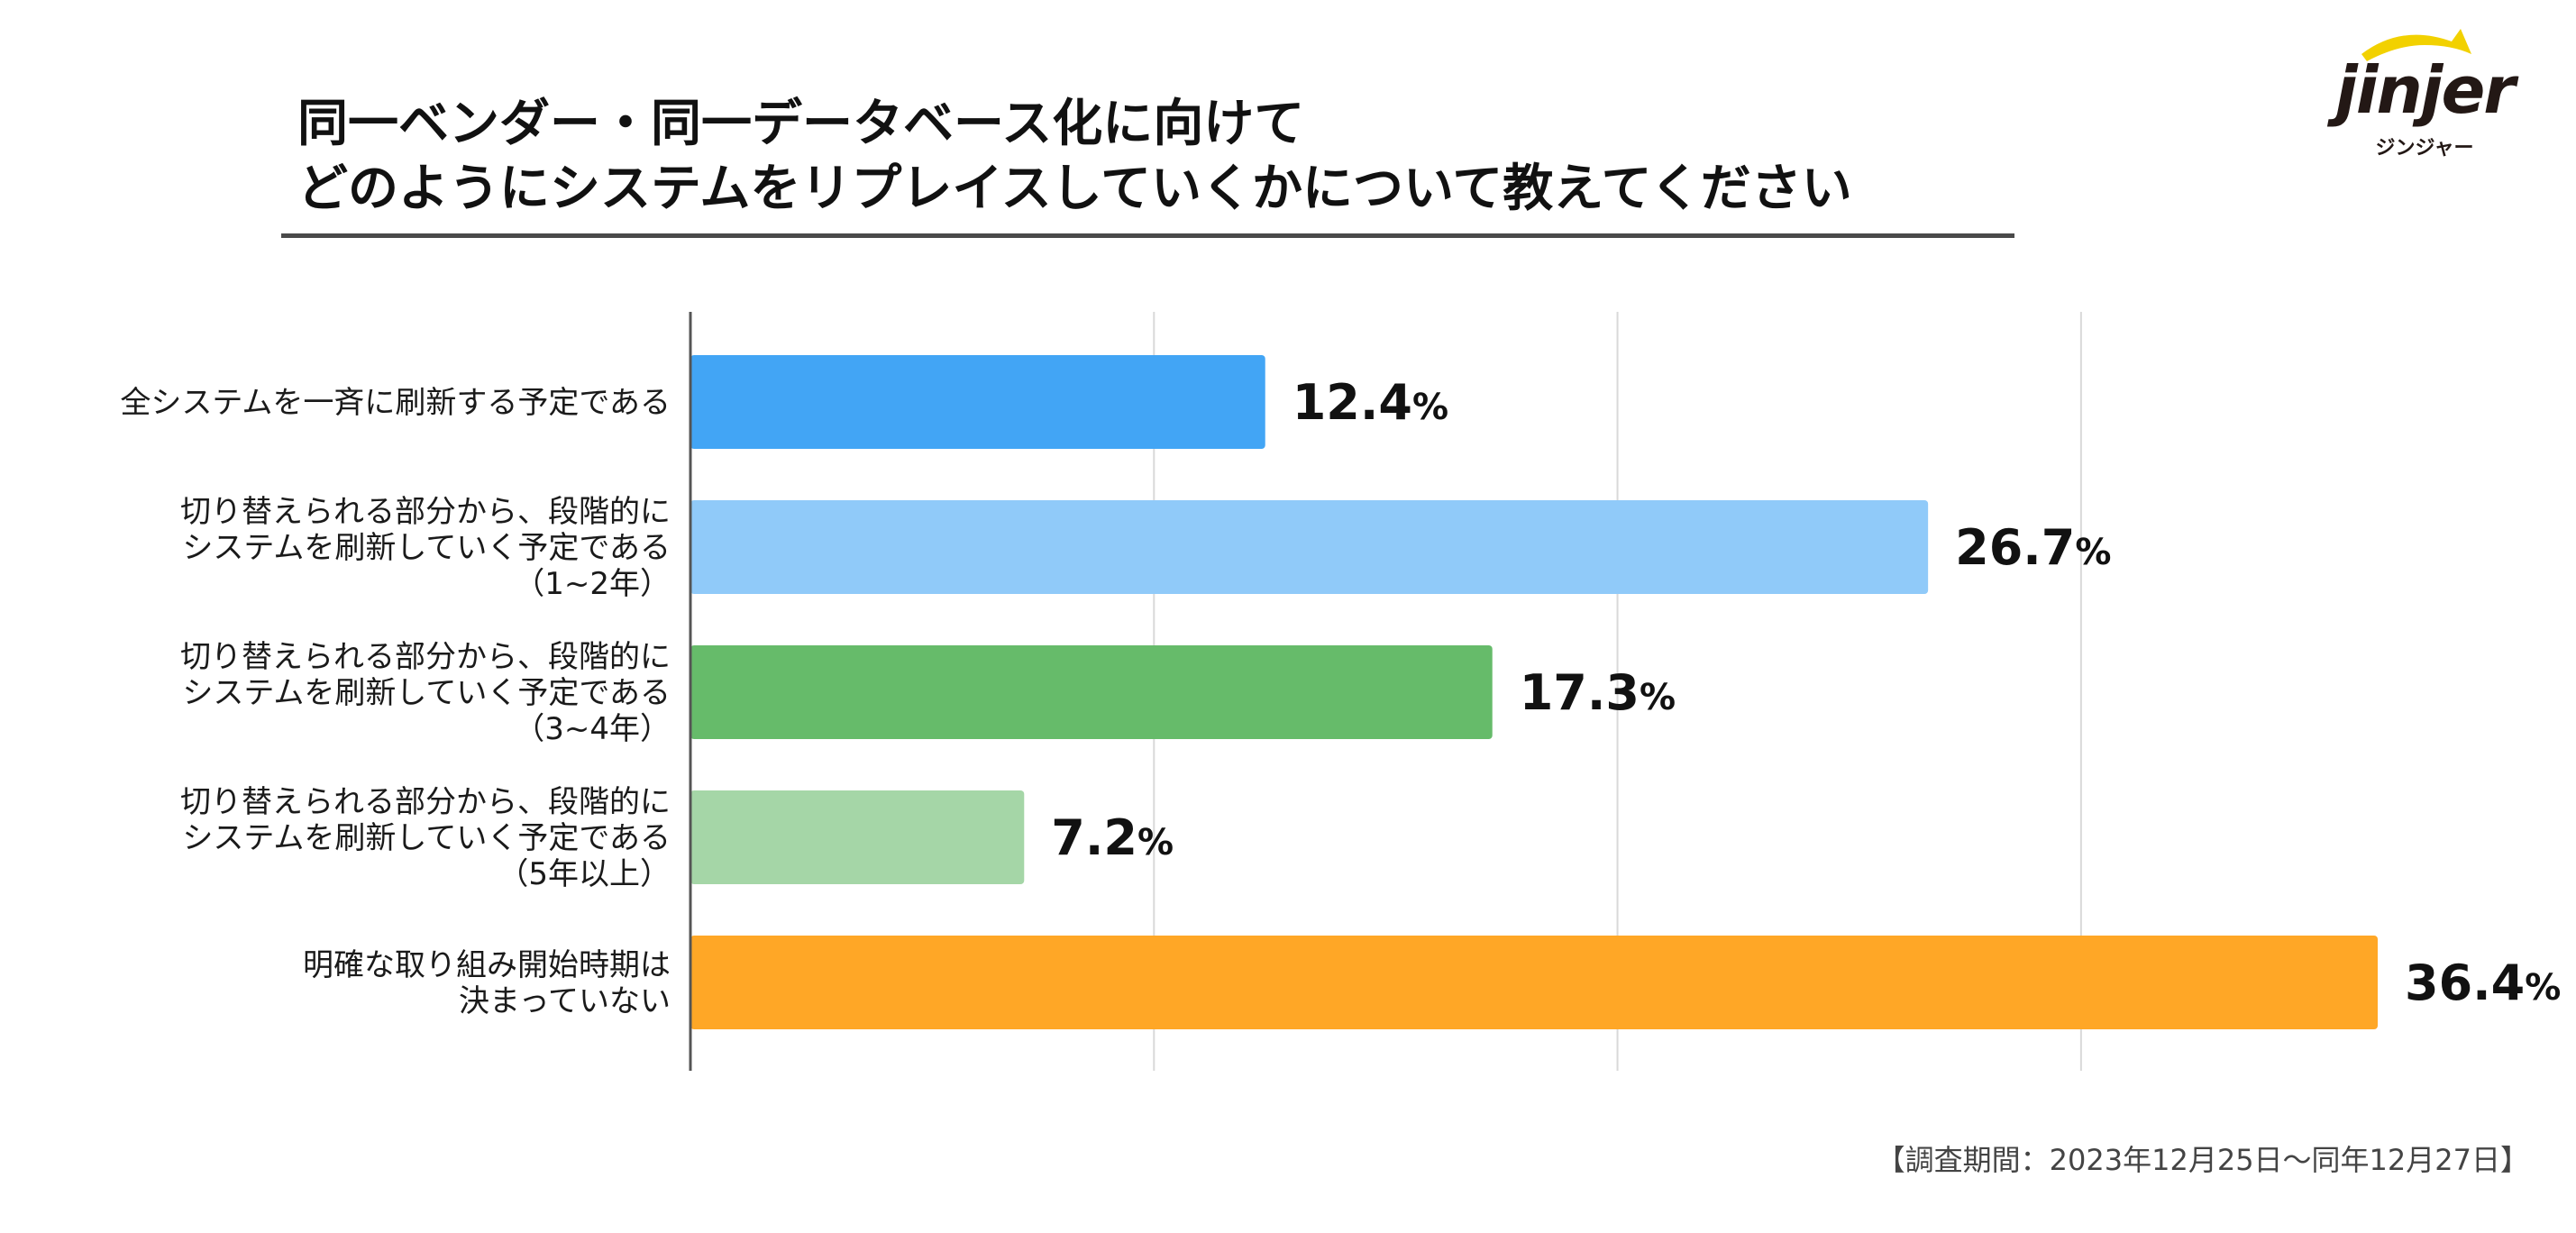 The width and height of the screenshot is (2576, 1233). I want to click on value-label: 36.4%, so click(2483, 982).